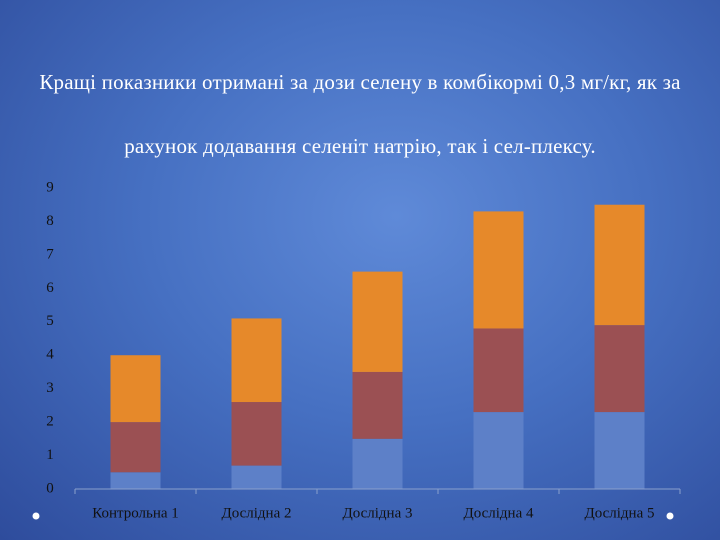 Image resolution: width=720 pixels, height=540 pixels. I want to click on x-tick-label: Дослідна 4, so click(499, 513).